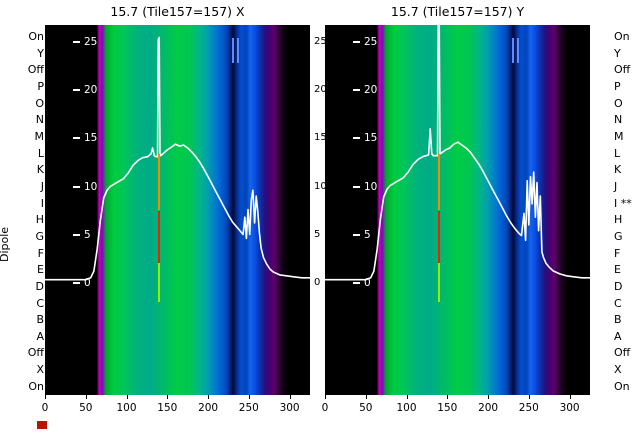 This screenshot has height=440, width=640. Describe the element at coordinates (40, 336) in the screenshot. I see `dipole-label: A` at that location.